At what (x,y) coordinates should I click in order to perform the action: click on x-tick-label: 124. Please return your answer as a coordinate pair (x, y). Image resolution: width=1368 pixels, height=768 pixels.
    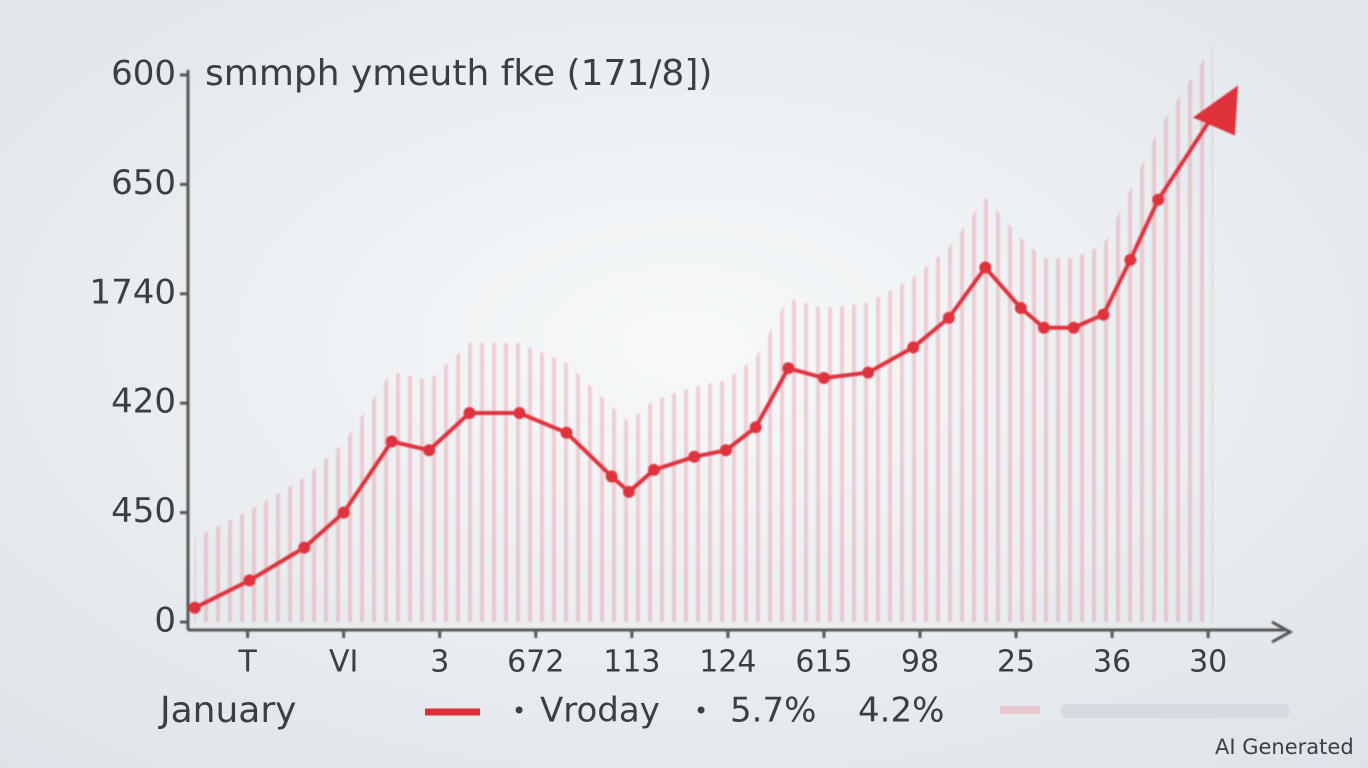
    Looking at the image, I should click on (727, 662).